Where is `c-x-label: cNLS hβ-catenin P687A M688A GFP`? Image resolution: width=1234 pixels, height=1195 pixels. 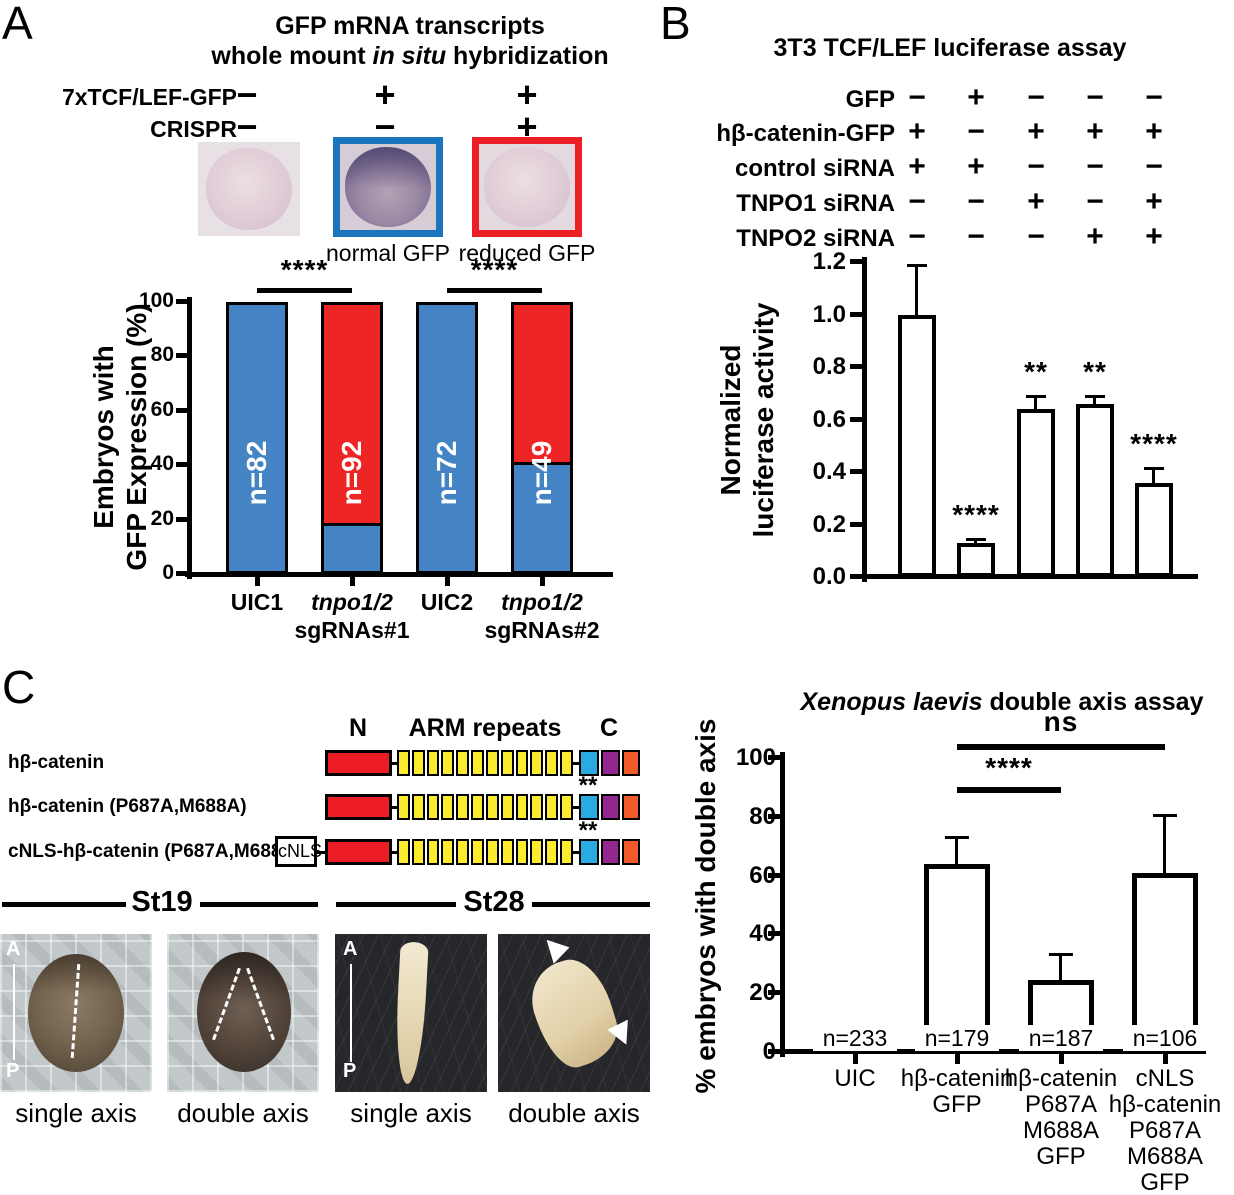
c-x-label: cNLS hβ-catenin P687A M688A GFP is located at coordinates (1160, 1130).